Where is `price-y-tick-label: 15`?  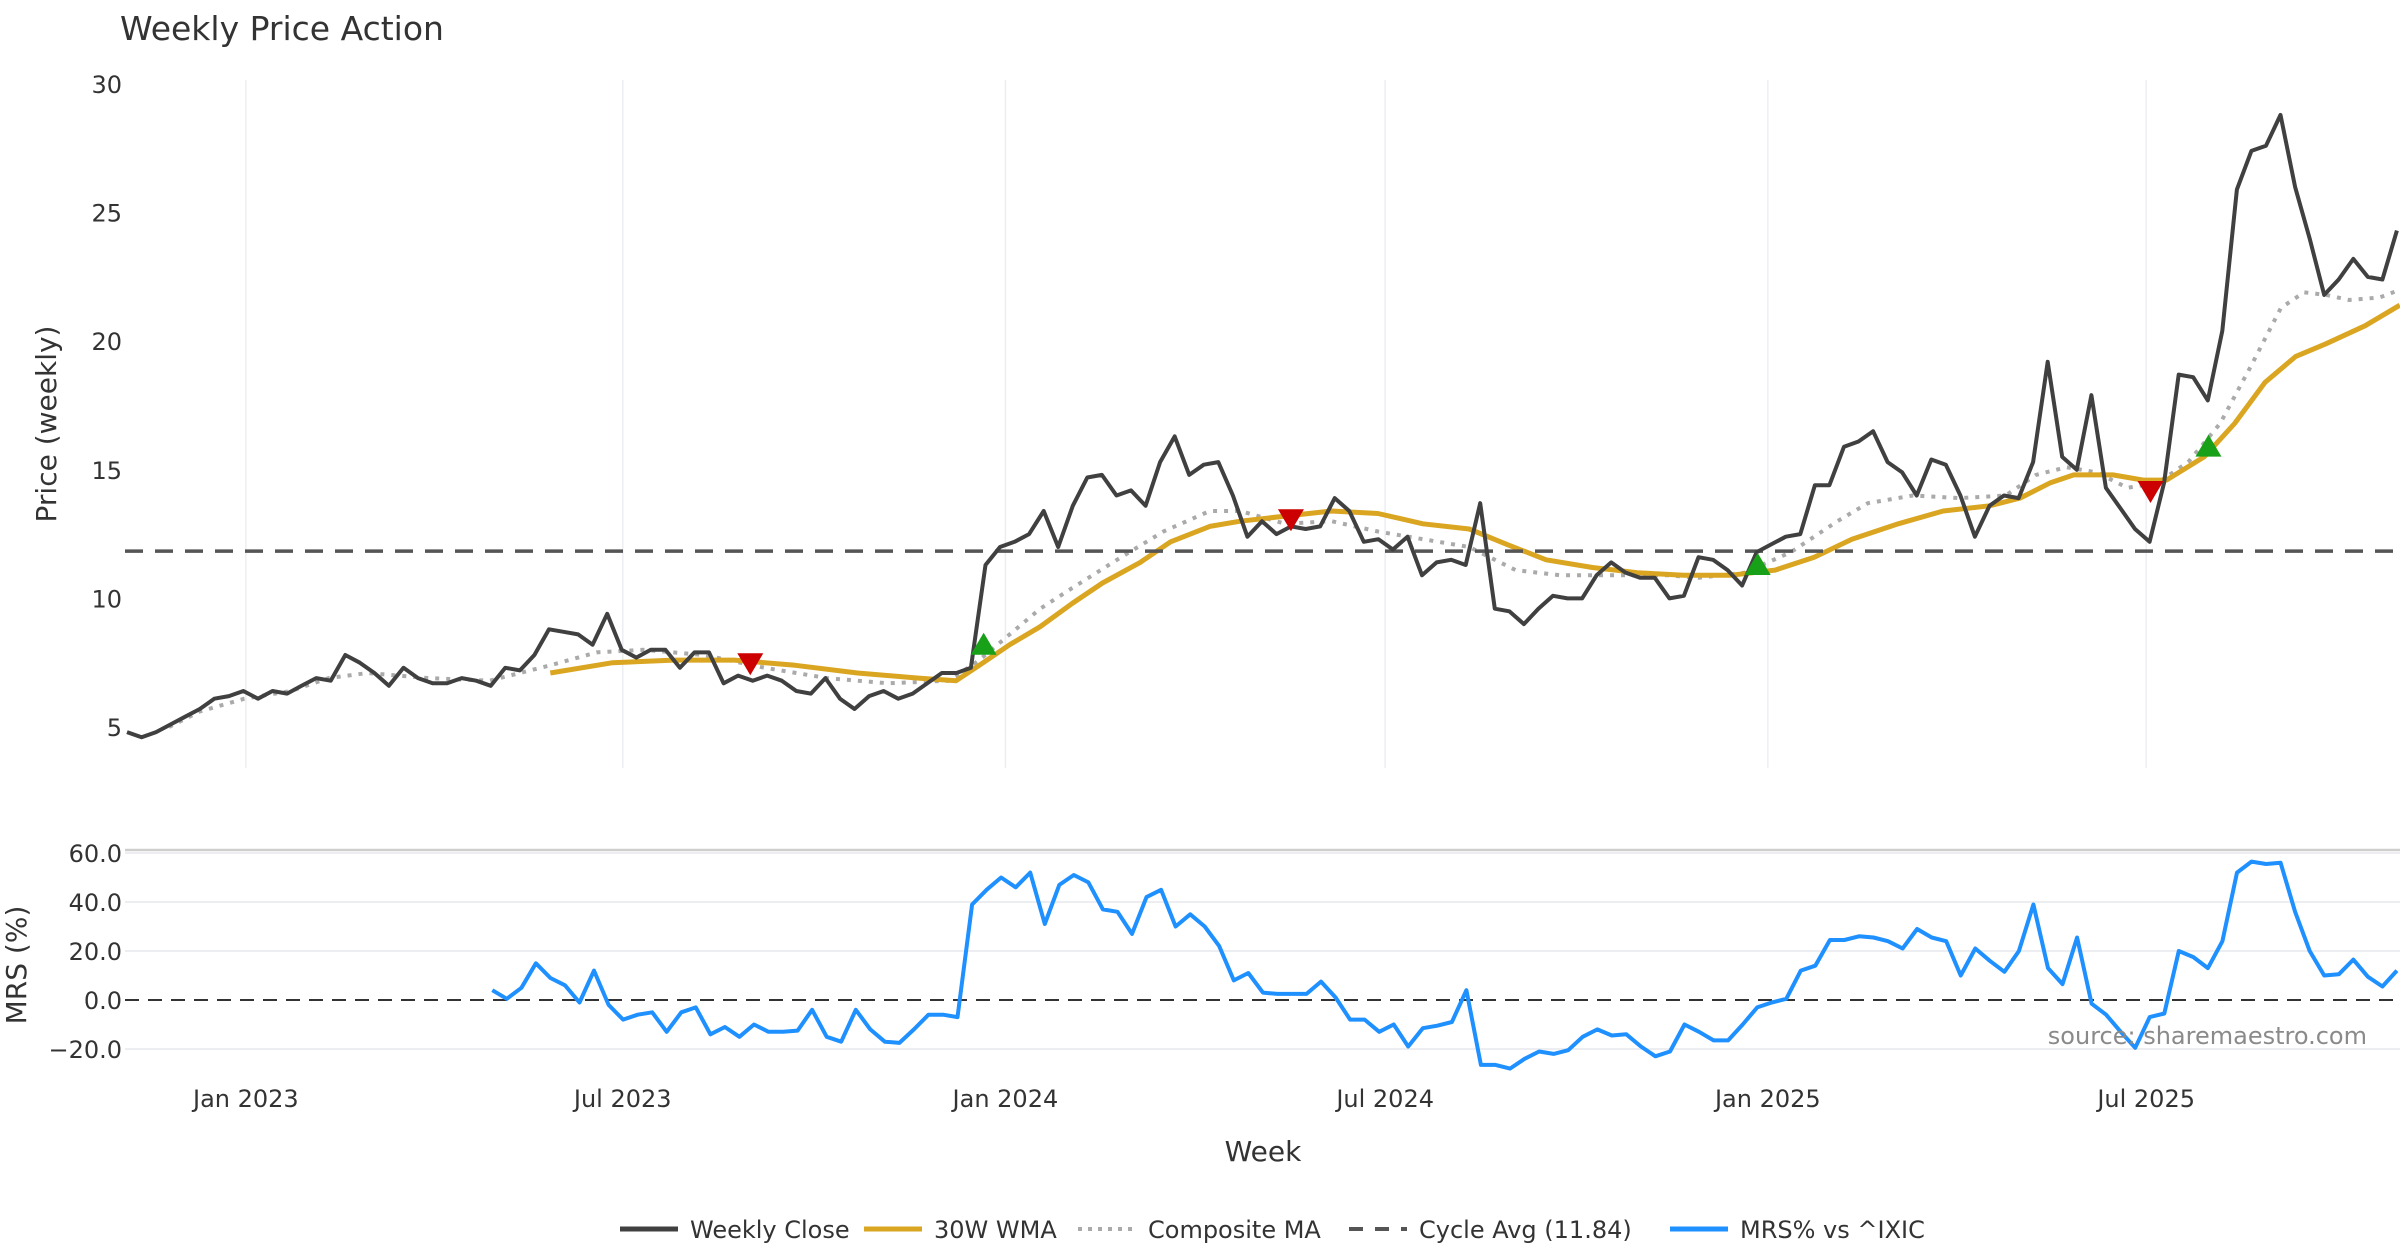 price-y-tick-label: 15 is located at coordinates (106, 471).